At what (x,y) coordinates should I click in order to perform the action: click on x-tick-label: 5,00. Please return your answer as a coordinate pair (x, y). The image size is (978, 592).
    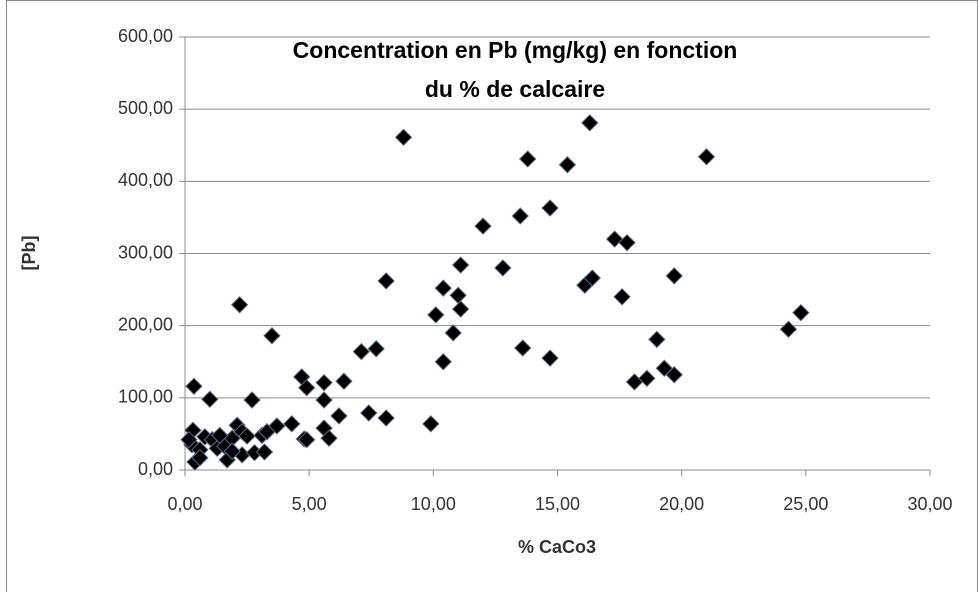
    Looking at the image, I should click on (309, 504).